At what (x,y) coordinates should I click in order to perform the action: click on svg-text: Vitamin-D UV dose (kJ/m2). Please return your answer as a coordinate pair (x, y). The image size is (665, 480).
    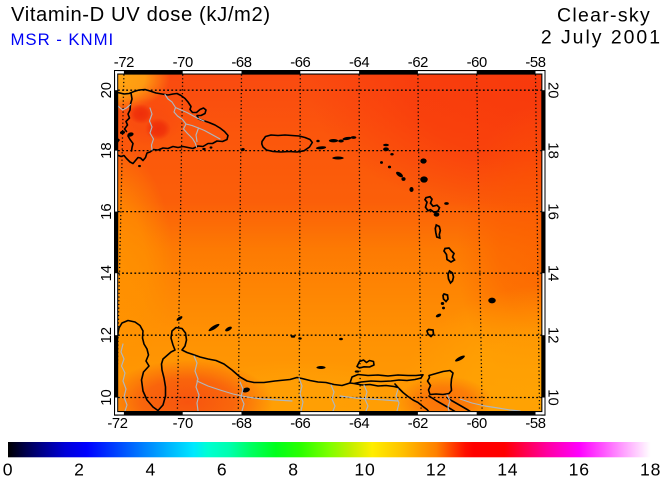
    Looking at the image, I should click on (141, 15).